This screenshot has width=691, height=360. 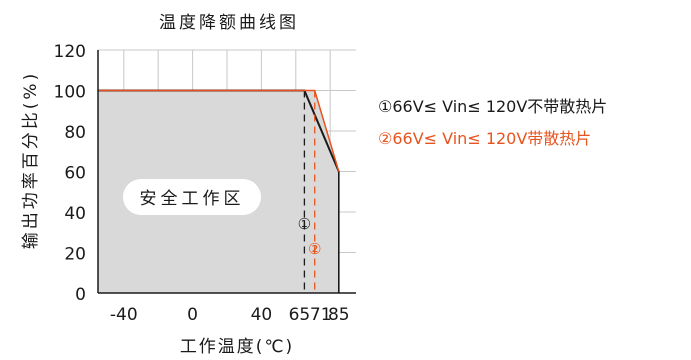 I want to click on y-tick-label: 60, so click(x=75, y=174).